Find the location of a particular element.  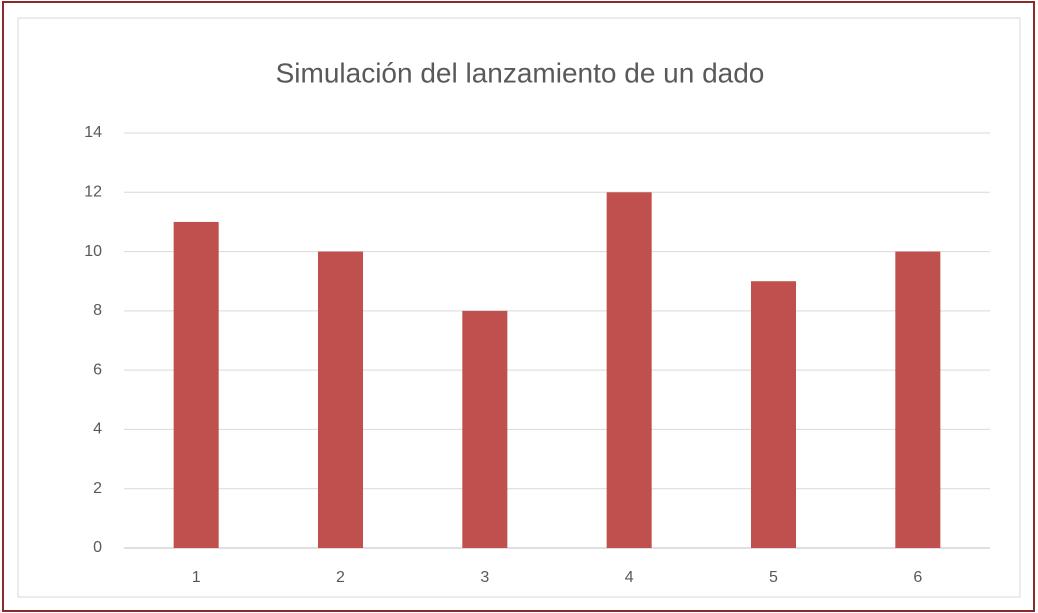

y-tick-label: 8 is located at coordinates (97, 310).